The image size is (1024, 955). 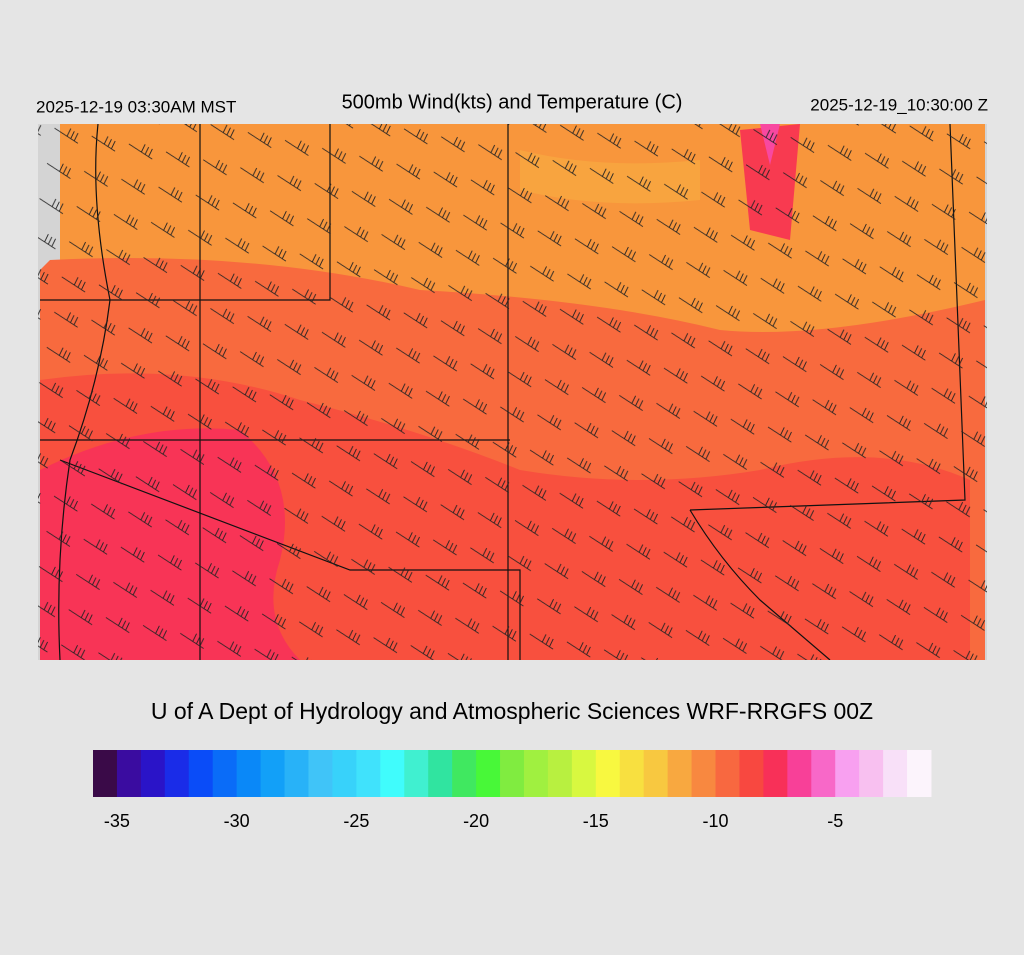 I want to click on colorbar-tick-label: -30, so click(x=237, y=821).